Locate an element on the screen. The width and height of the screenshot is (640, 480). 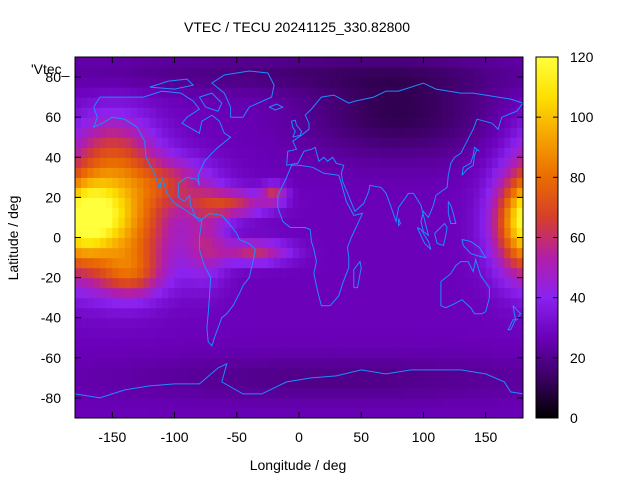
colorbar-tick-label: 20 is located at coordinates (578, 358).